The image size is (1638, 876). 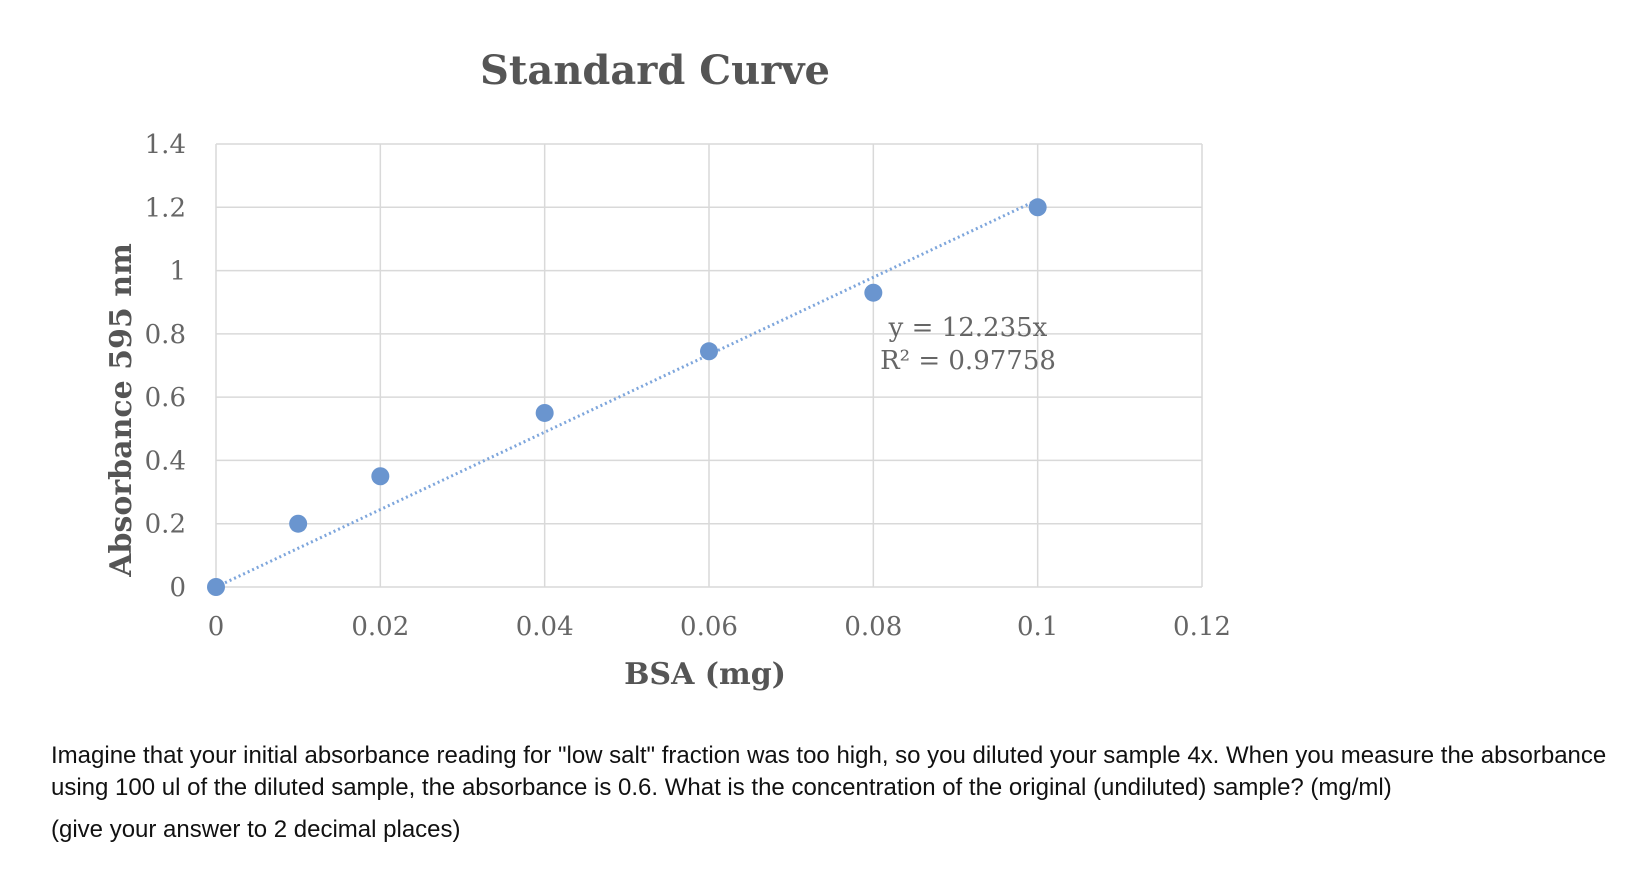 What do you see at coordinates (165, 398) in the screenshot?
I see `y-tick-label: 0.6` at bounding box center [165, 398].